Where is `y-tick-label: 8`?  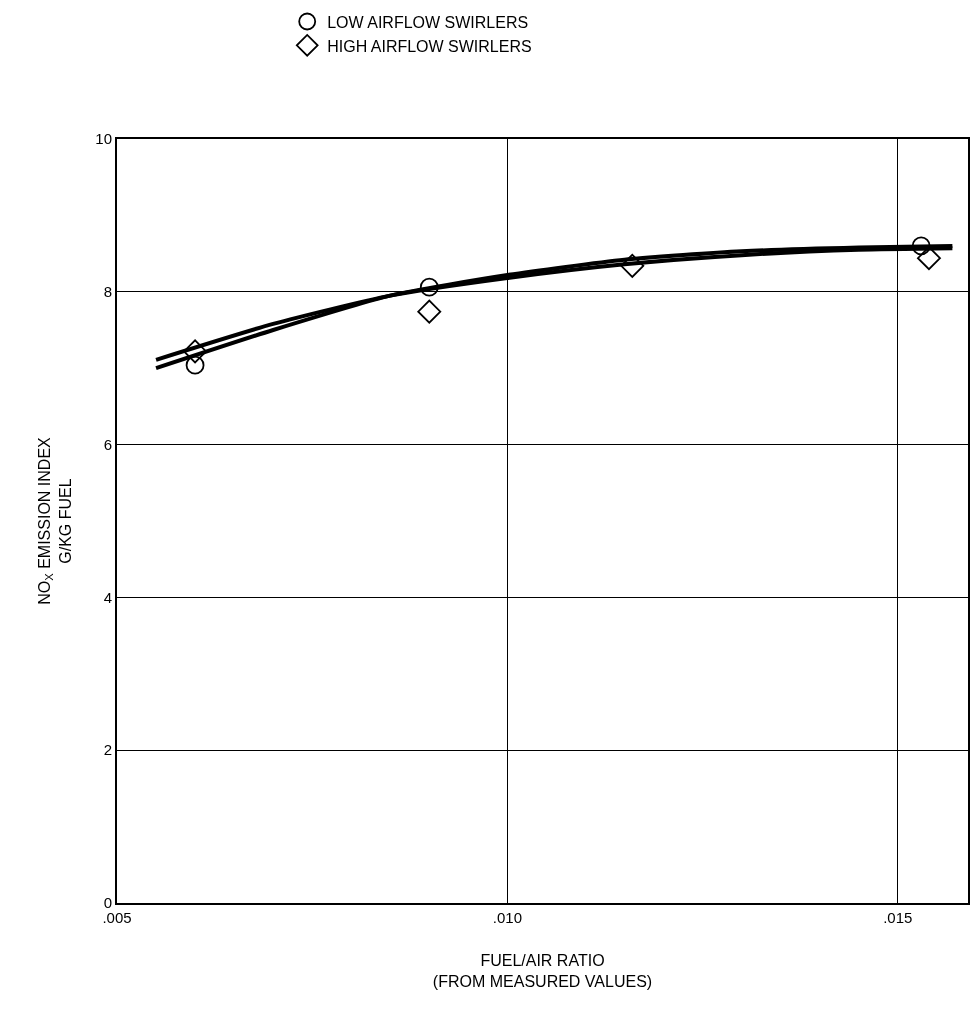
y-tick-label: 8 is located at coordinates (107, 292).